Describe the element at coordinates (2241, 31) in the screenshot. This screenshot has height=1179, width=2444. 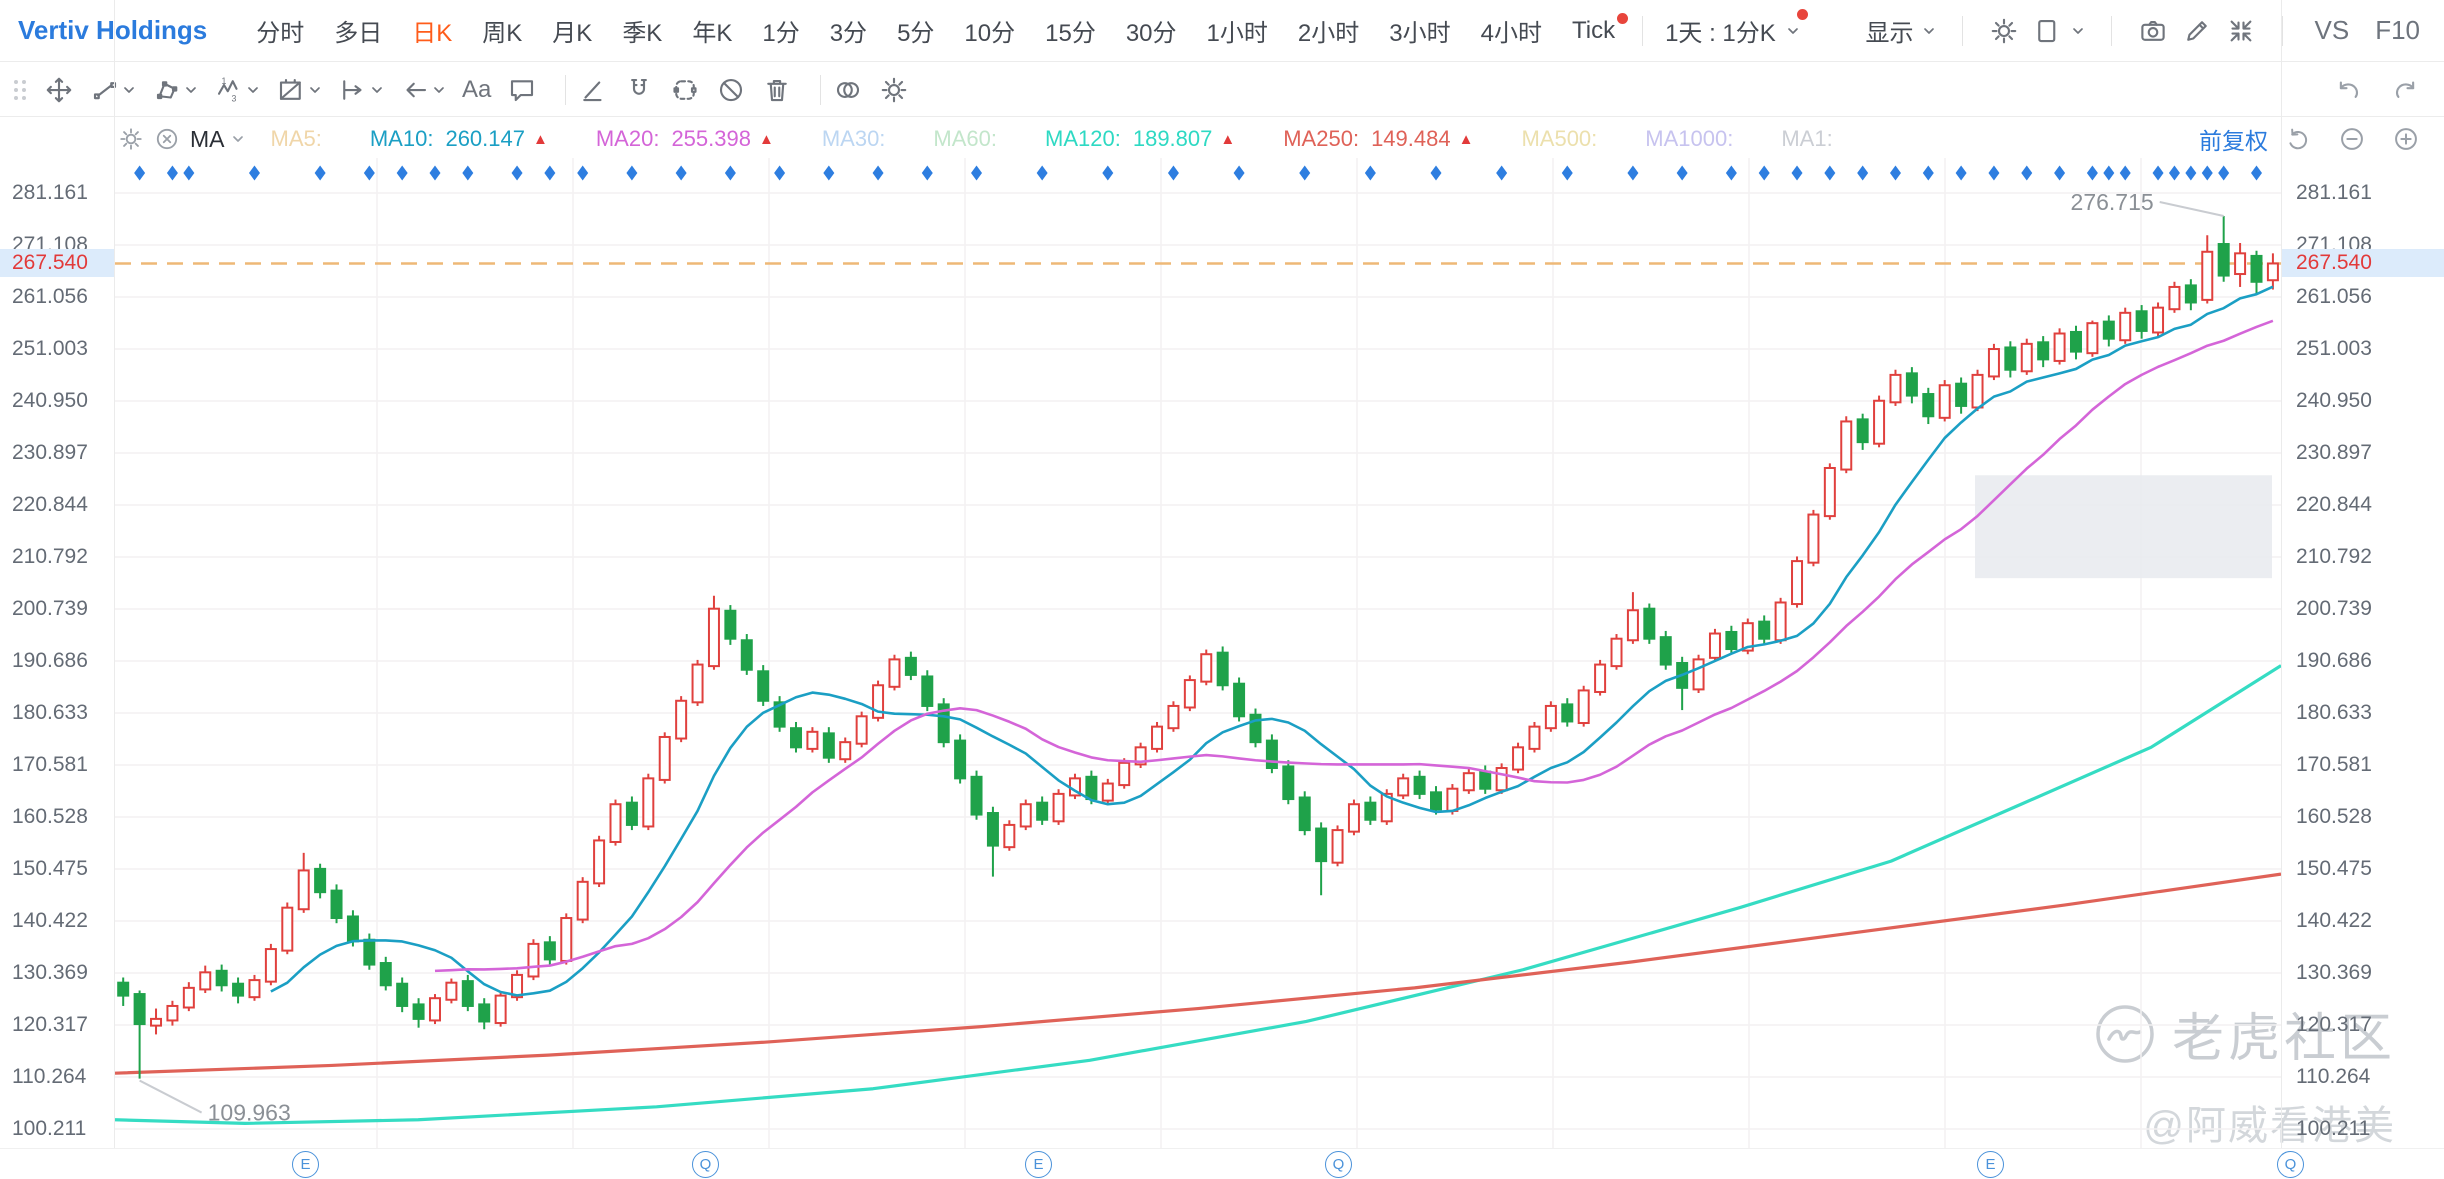
I see `collapse-icon` at that location.